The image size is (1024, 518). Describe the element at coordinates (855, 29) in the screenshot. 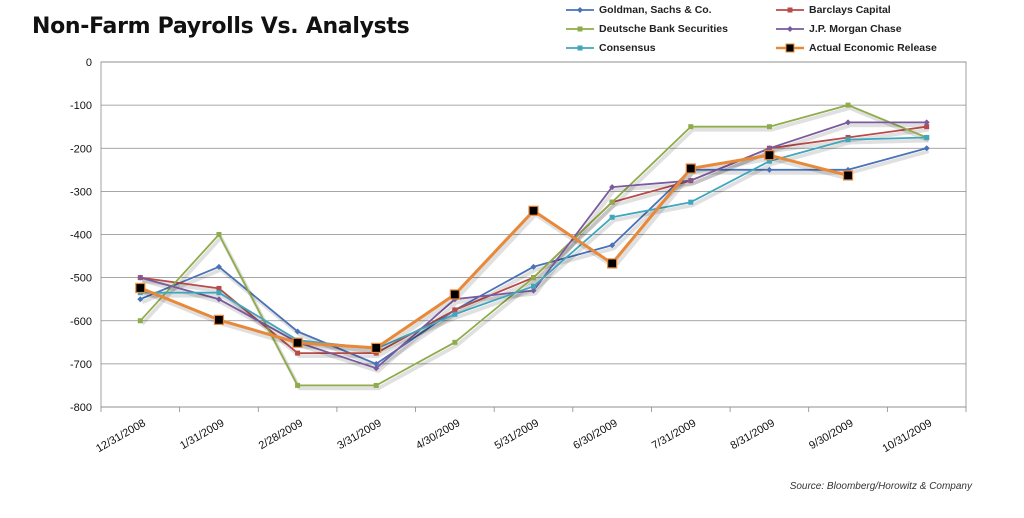

I see `legend-label: J.P. Morgan Chase` at that location.